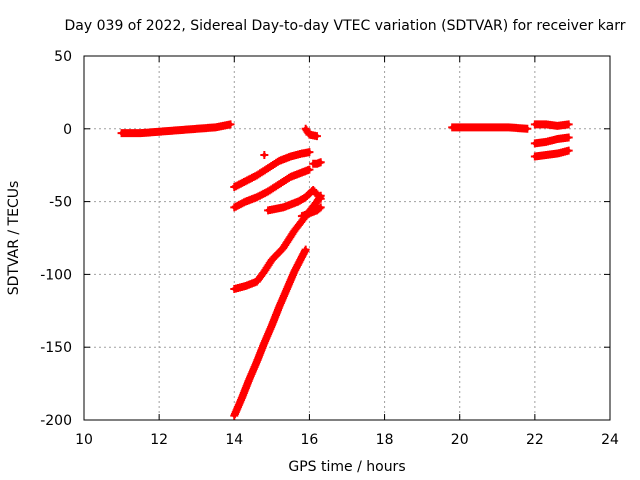 The width and height of the screenshot is (640, 480). Describe the element at coordinates (551, 153) in the screenshot. I see `series-track-n` at that location.